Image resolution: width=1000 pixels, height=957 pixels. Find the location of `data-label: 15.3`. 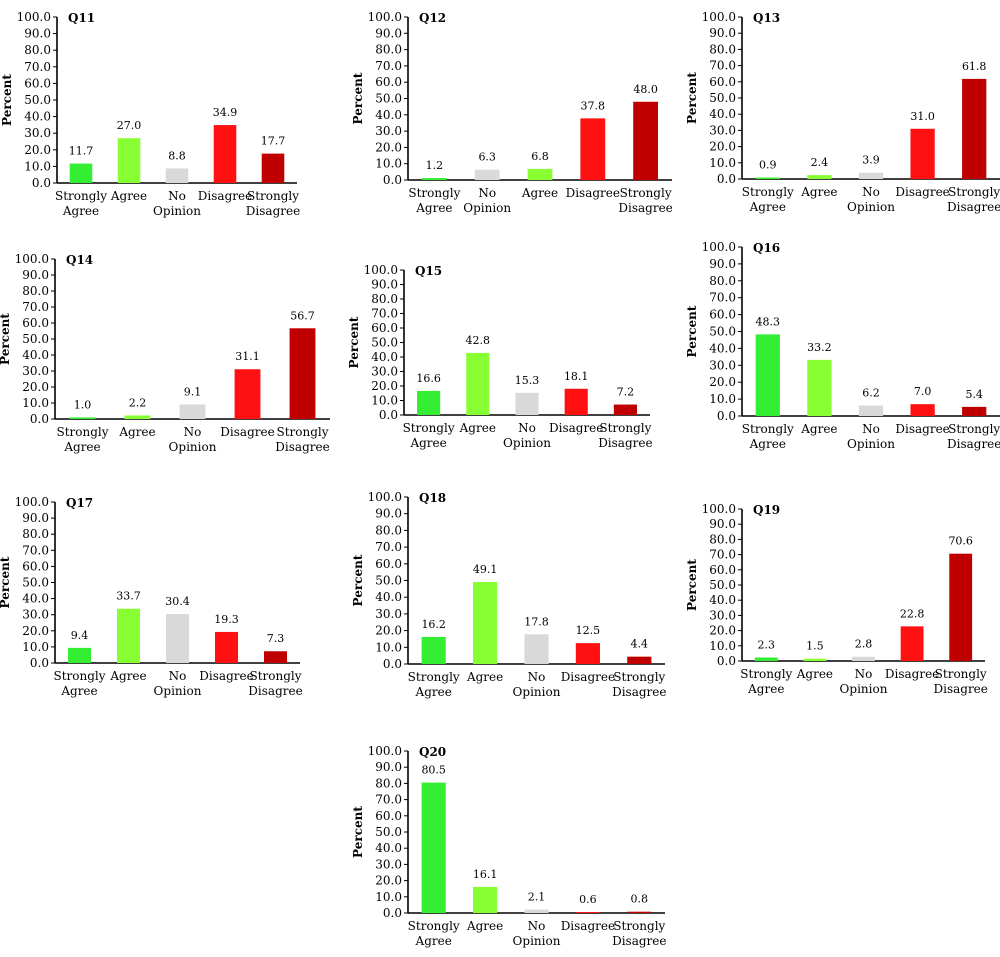

data-label: 15.3 is located at coordinates (527, 380).